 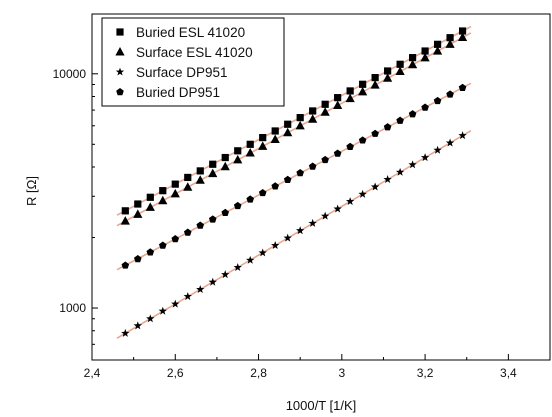 I want to click on legend-frame, so click(x=193, y=62).